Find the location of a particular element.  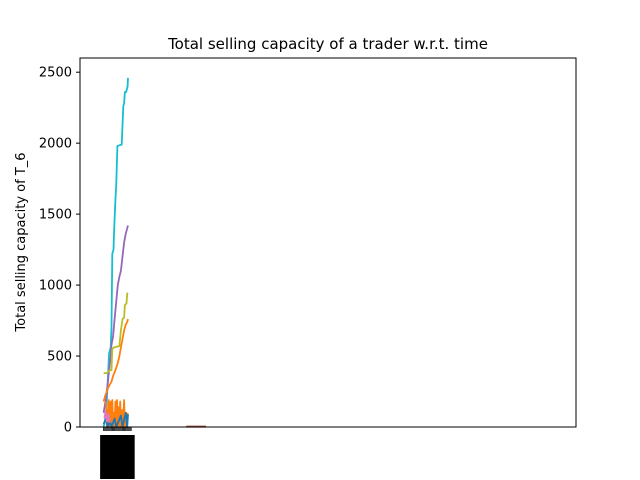

y-tick-label-4: 2000 is located at coordinates (55, 144).